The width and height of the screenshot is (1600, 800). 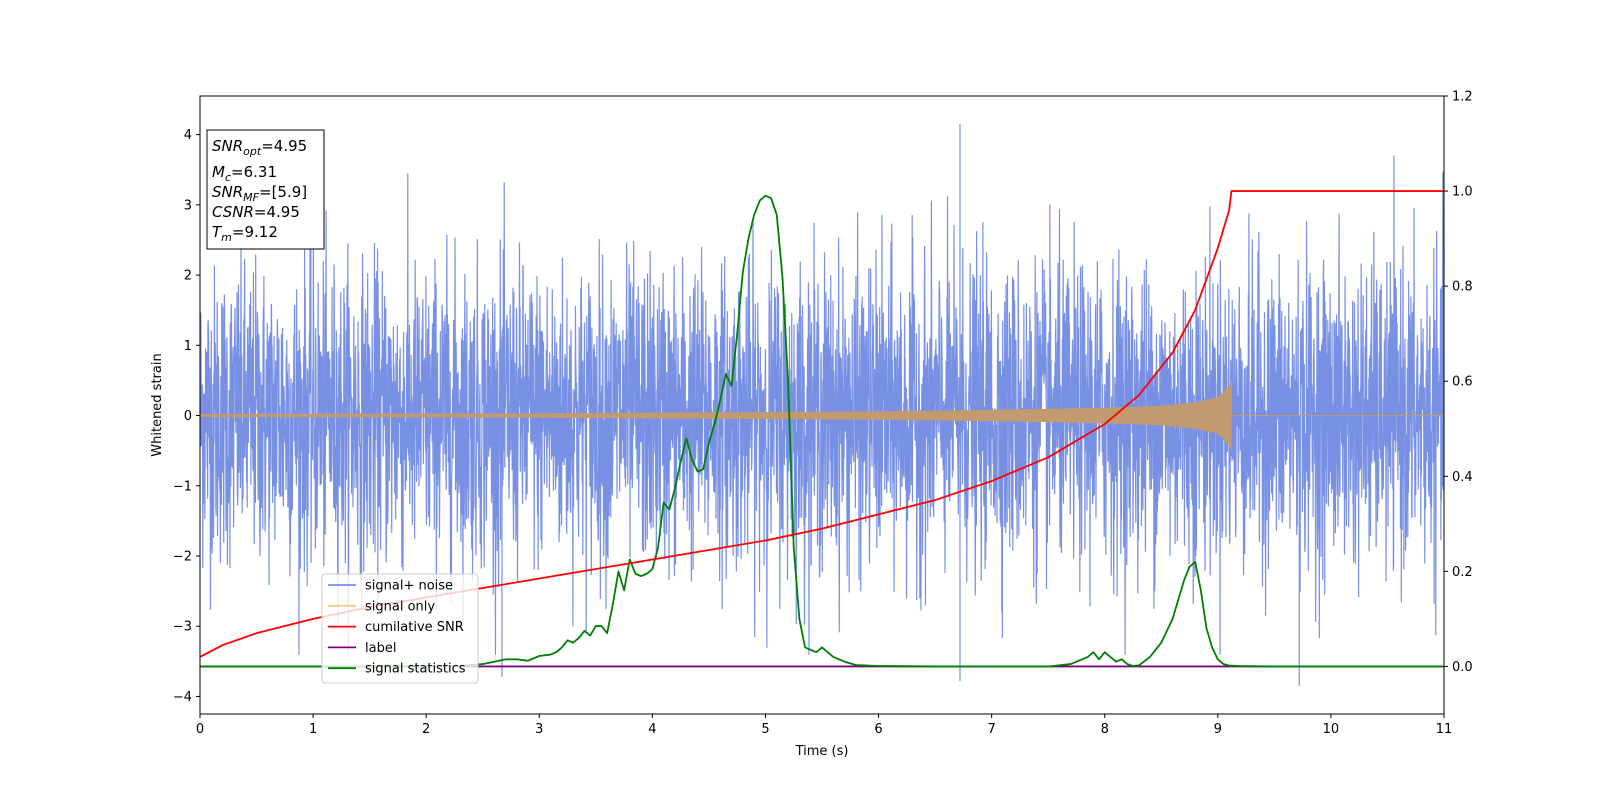 What do you see at coordinates (1462, 667) in the screenshot?
I see `y-right-tick-label: 0.0` at bounding box center [1462, 667].